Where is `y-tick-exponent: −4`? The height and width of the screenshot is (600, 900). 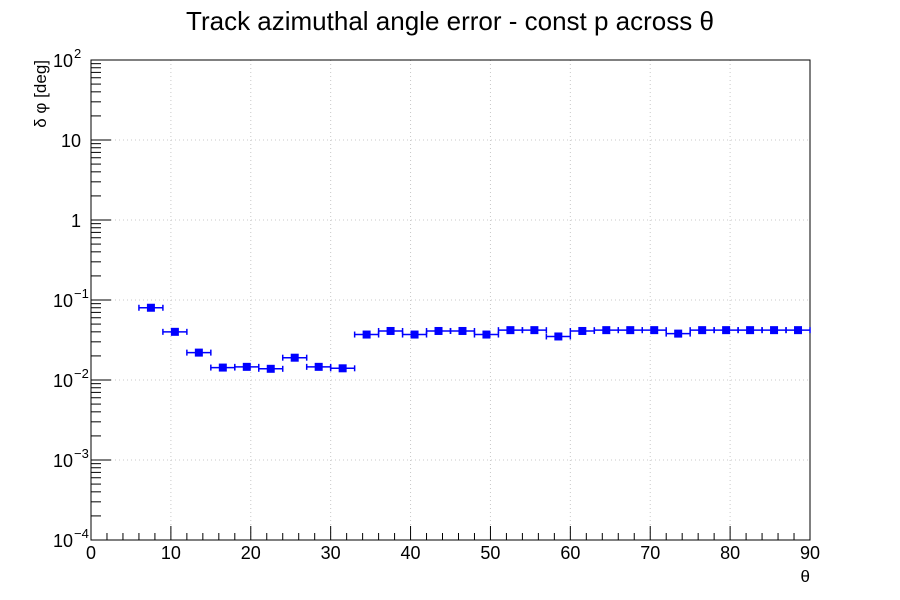
y-tick-exponent: −4 is located at coordinates (81, 533).